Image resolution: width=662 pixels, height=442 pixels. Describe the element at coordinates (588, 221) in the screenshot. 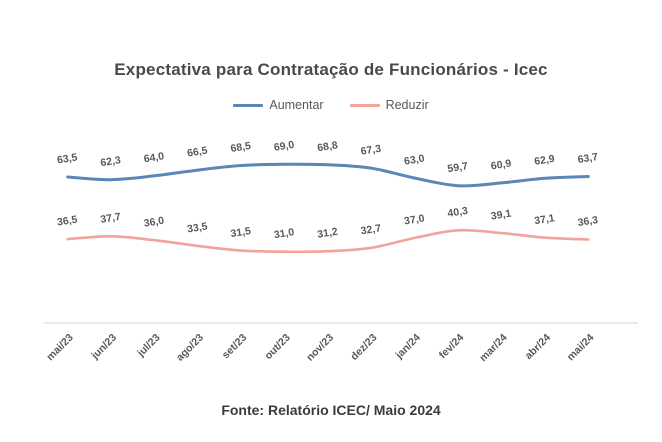

I see `reduzir-data-label: 36,3` at that location.